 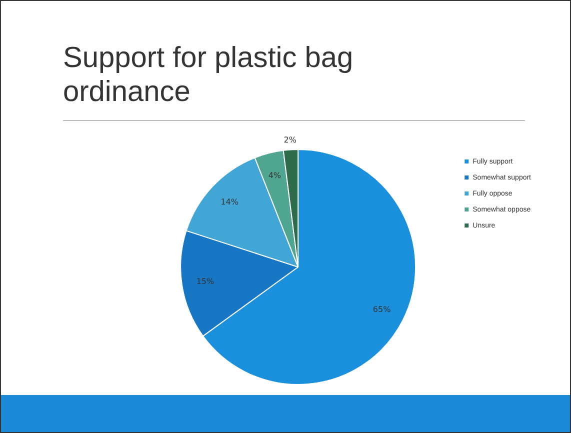 I want to click on data-label: 65%, so click(x=382, y=309).